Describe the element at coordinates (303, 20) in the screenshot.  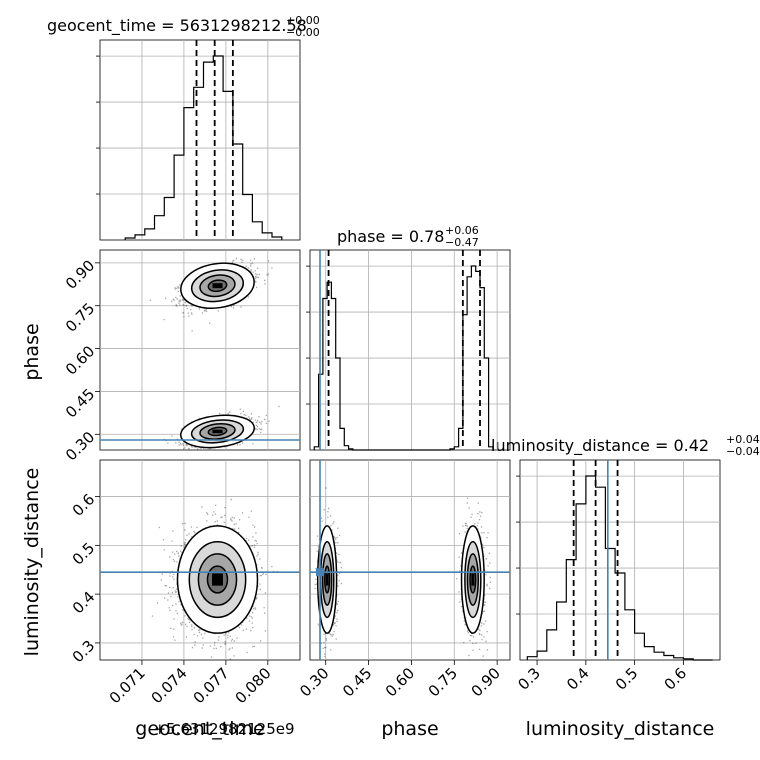
I see `title-geocent-time-sup: +0.00` at that location.